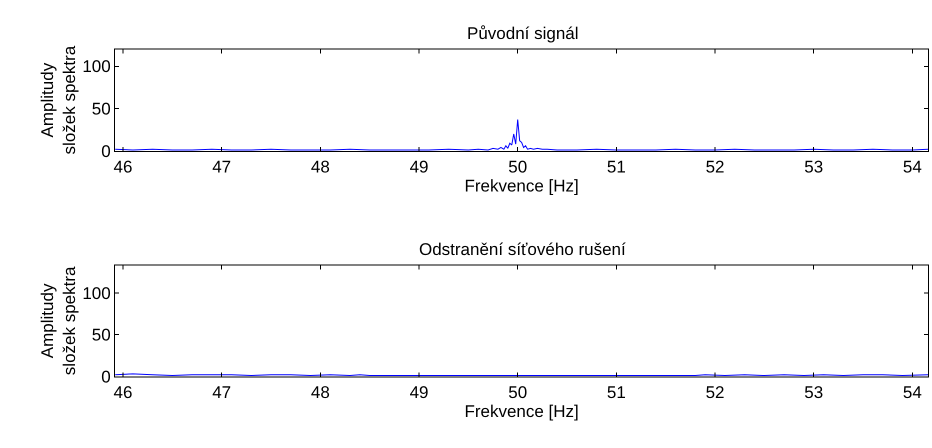 This screenshot has width=932, height=448. What do you see at coordinates (523, 33) in the screenshot?
I see `chart-title: Původní signál` at bounding box center [523, 33].